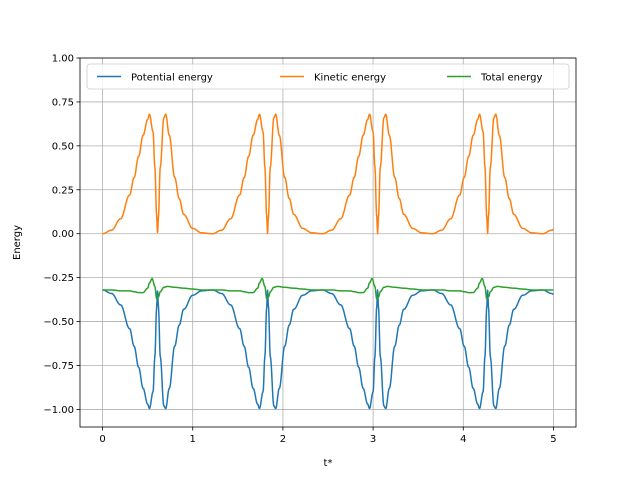 This screenshot has height=480, width=640. What do you see at coordinates (328, 436) in the screenshot?
I see `x-axis-ticks: 0 1 2 3 4 5` at bounding box center [328, 436].